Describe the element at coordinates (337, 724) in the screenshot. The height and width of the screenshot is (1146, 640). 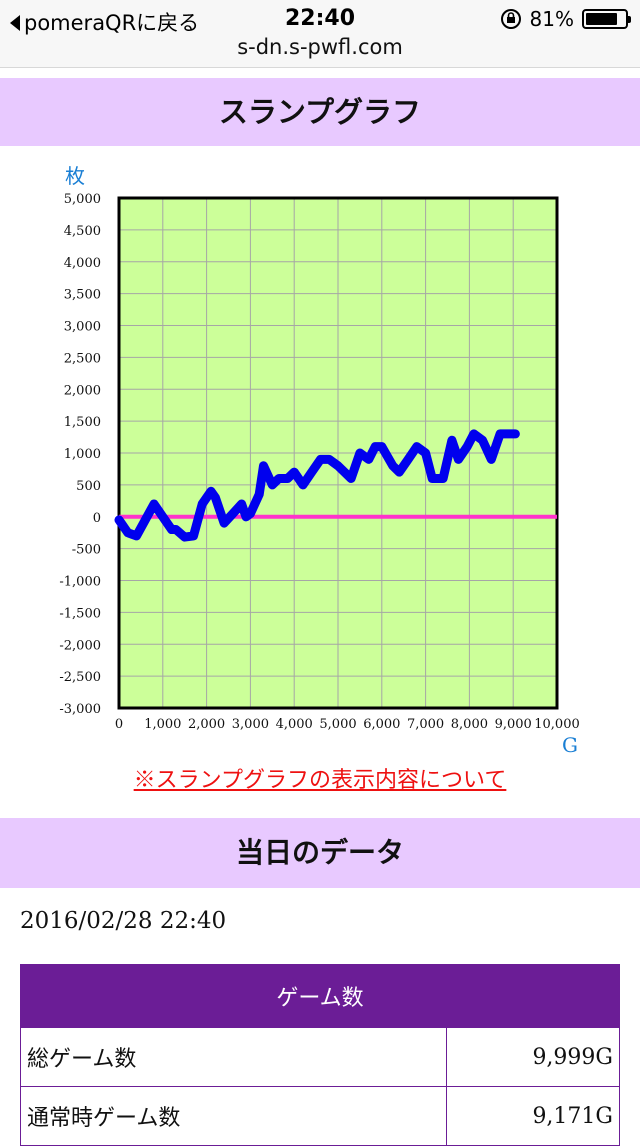
I see `x-tick-label: 5,000` at that location.